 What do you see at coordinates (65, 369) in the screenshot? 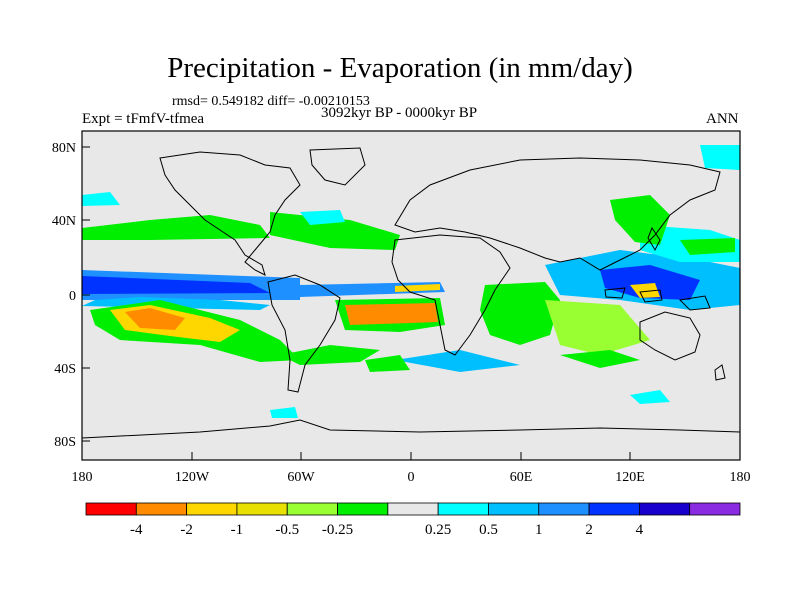
I see `lat-label-40s: 40S` at bounding box center [65, 369].